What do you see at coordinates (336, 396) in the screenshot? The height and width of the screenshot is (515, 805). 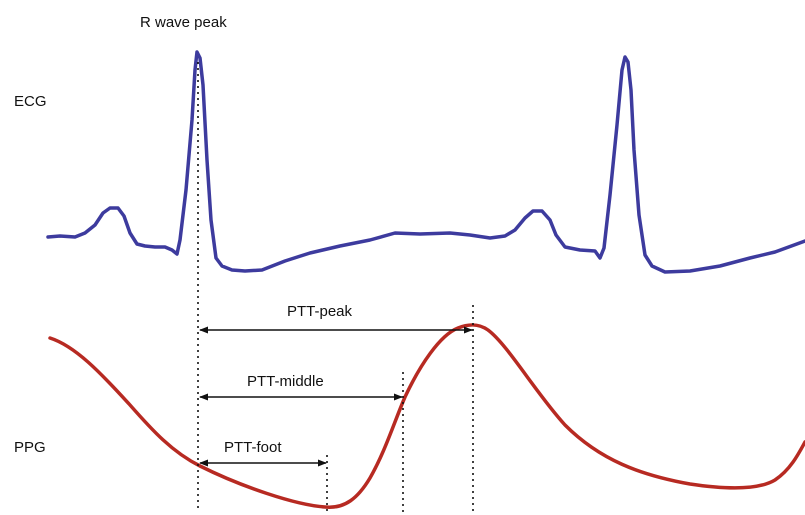 I see `ptt-arrows` at bounding box center [336, 396].